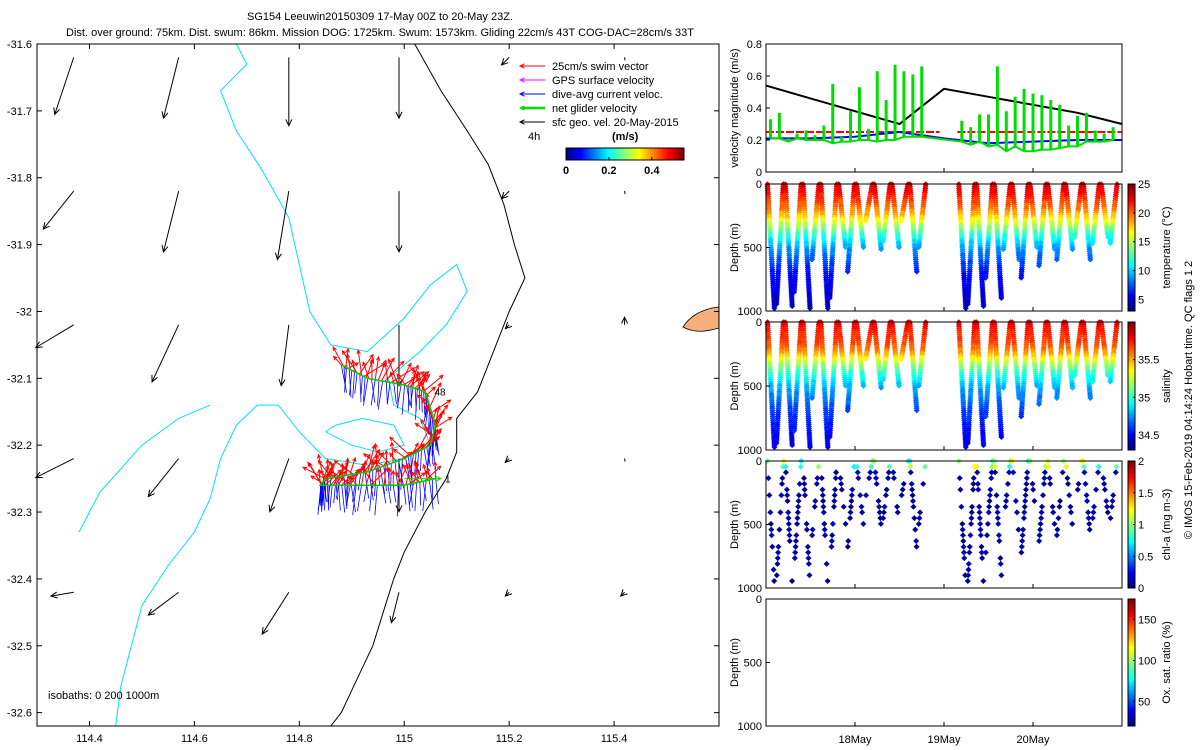  What do you see at coordinates (942, 521) in the screenshot?
I see `profile-points` at bounding box center [942, 521].